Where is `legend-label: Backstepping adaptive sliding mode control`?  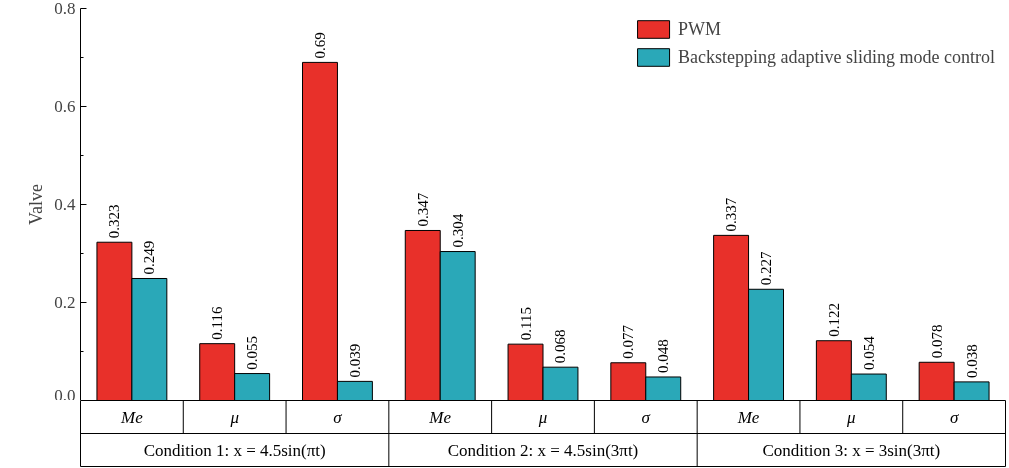 legend-label: Backstepping adaptive sliding mode control is located at coordinates (836, 57).